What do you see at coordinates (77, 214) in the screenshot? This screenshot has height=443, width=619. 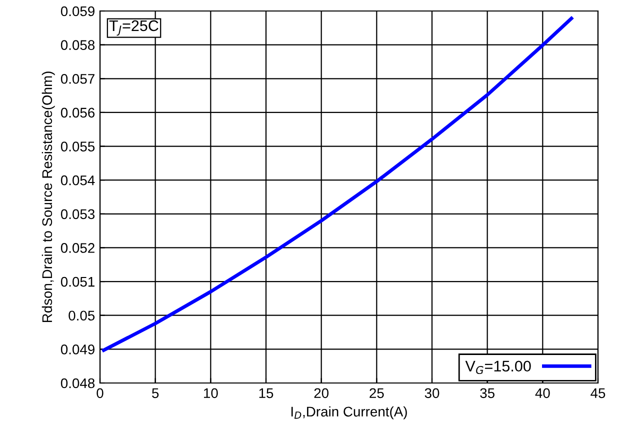 I see `y-tick-label: 0.053` at bounding box center [77, 214].